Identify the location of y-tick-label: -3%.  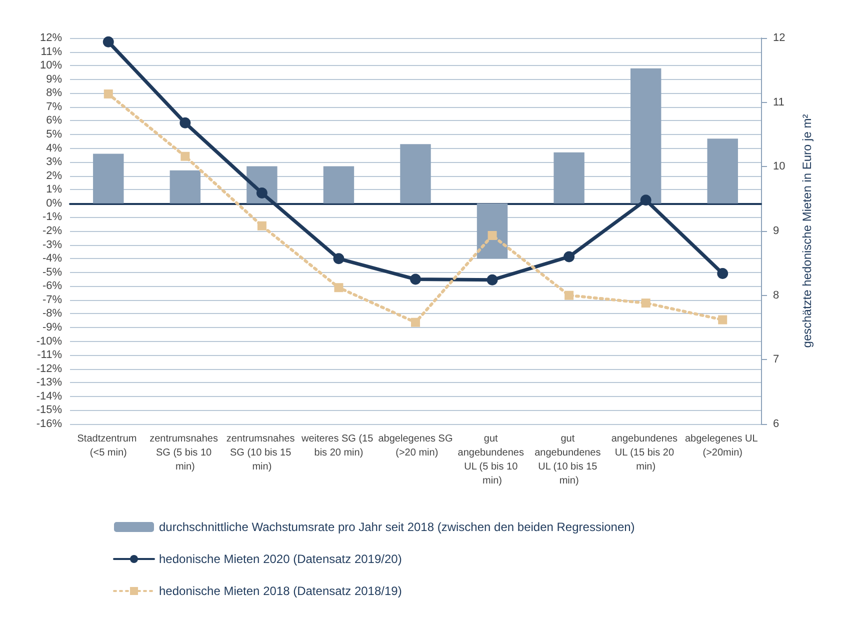
(52, 244).